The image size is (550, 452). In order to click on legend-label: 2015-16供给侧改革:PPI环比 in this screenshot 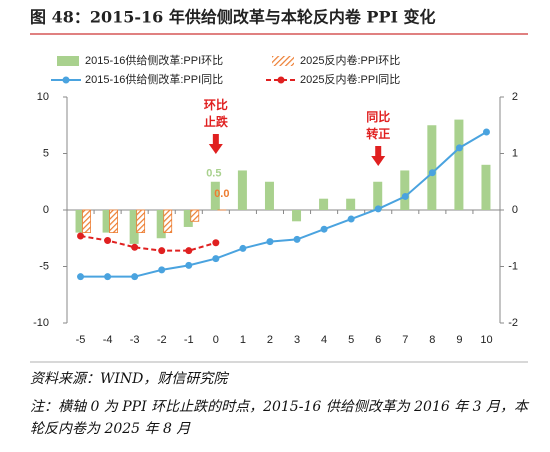, I will do `click(154, 60)`.